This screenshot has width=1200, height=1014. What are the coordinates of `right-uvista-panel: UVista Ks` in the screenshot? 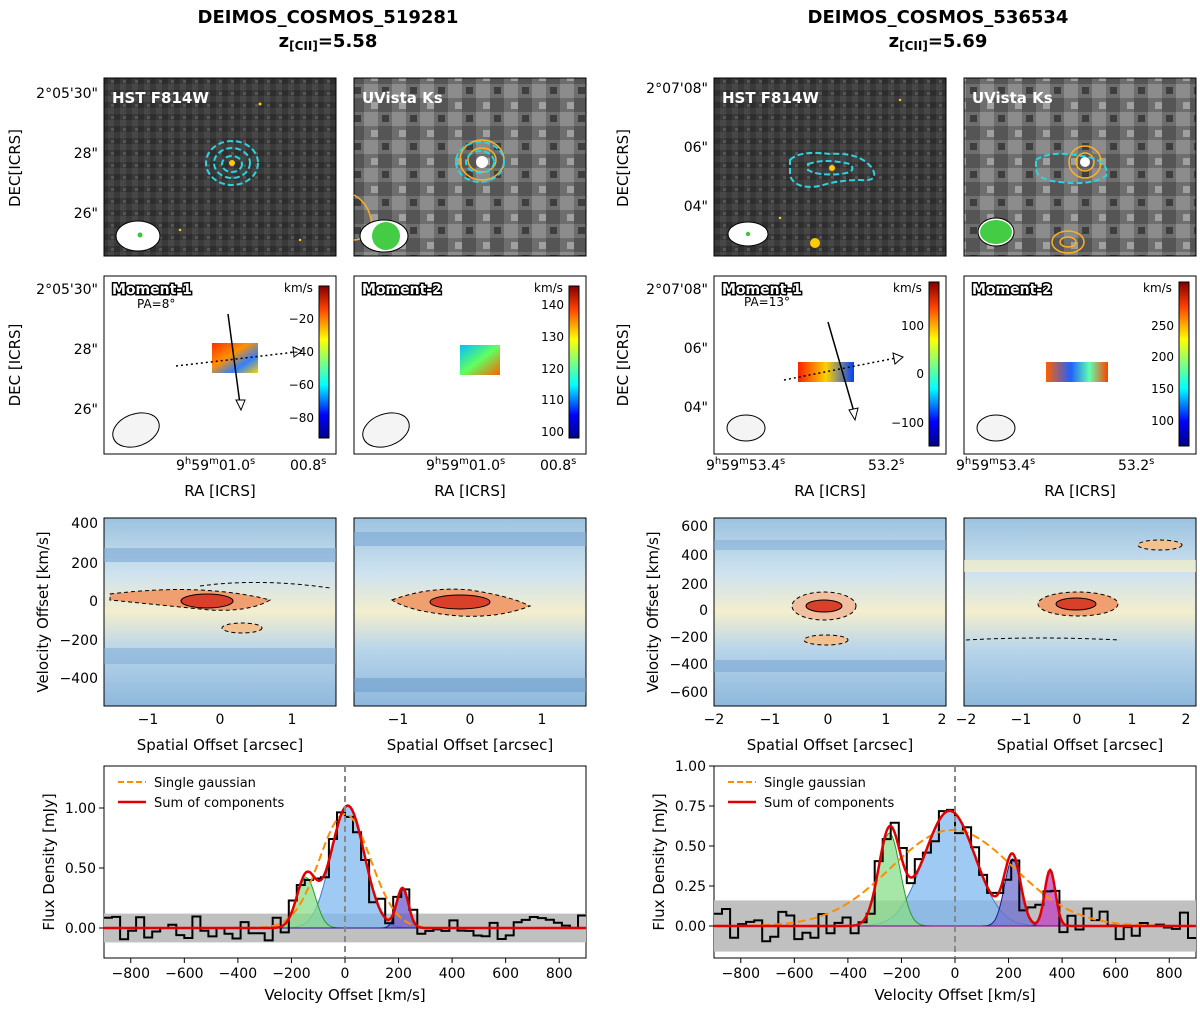 It's located at (1080, 167).